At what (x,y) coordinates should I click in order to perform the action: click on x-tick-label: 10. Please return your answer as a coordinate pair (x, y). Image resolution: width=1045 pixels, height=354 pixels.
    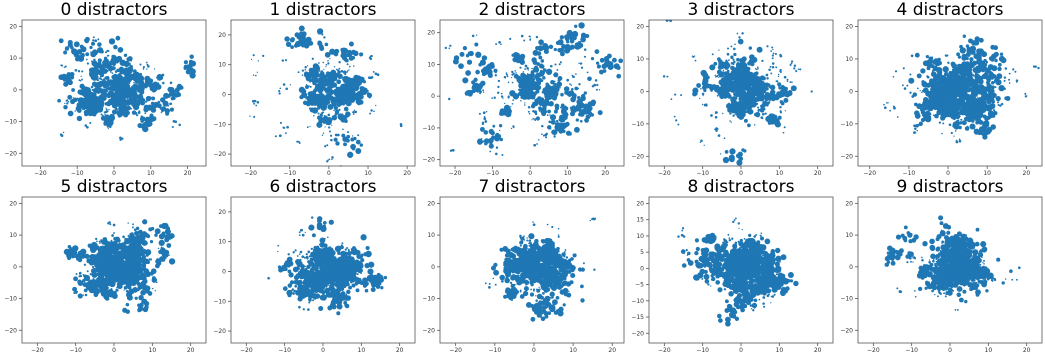
    Looking at the image, I should click on (568, 173).